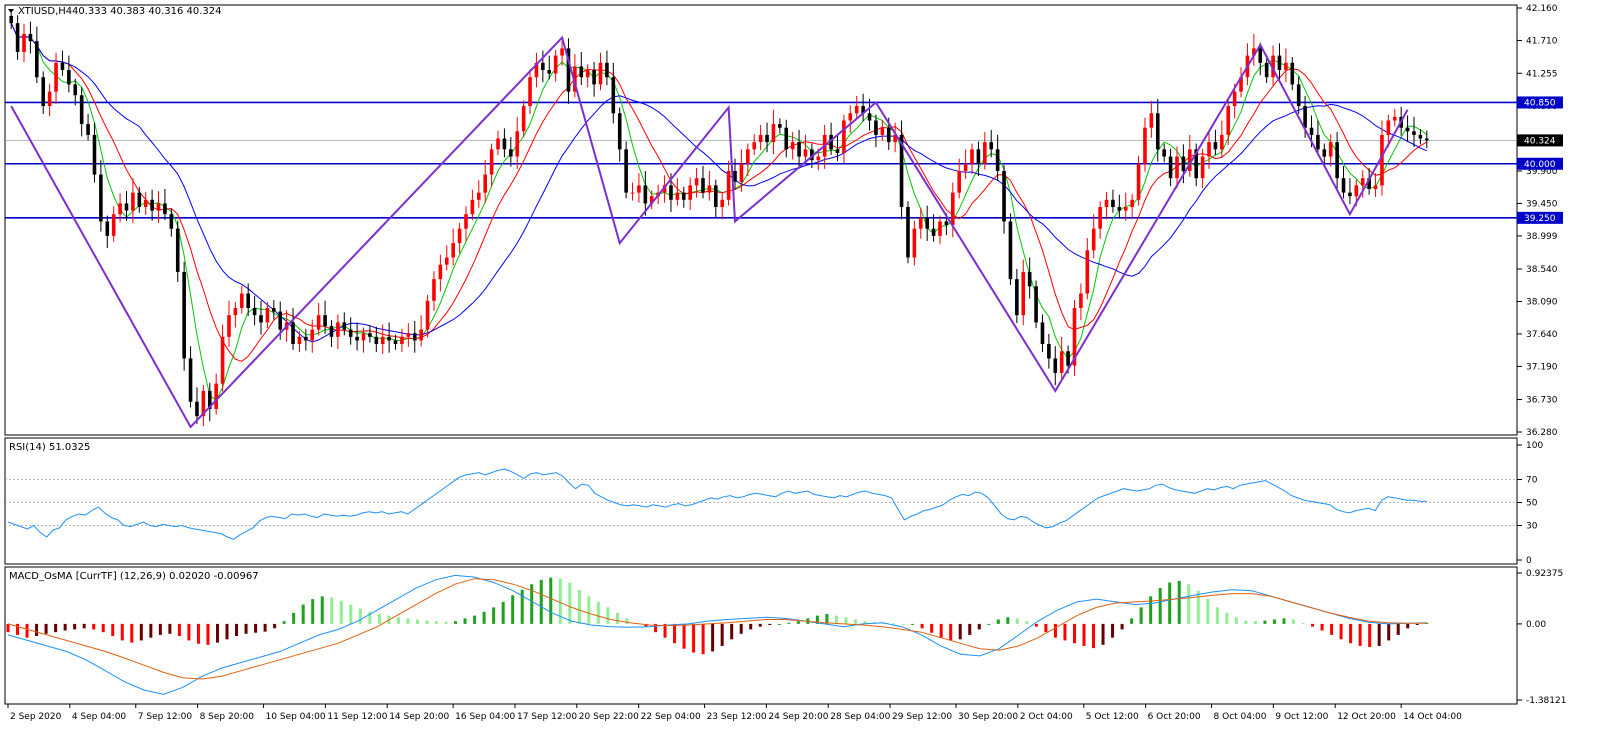 The height and width of the screenshot is (756, 1619). What do you see at coordinates (36, 717) in the screenshot?
I see `time-tick-label: 2 Sep 2020` at bounding box center [36, 717].